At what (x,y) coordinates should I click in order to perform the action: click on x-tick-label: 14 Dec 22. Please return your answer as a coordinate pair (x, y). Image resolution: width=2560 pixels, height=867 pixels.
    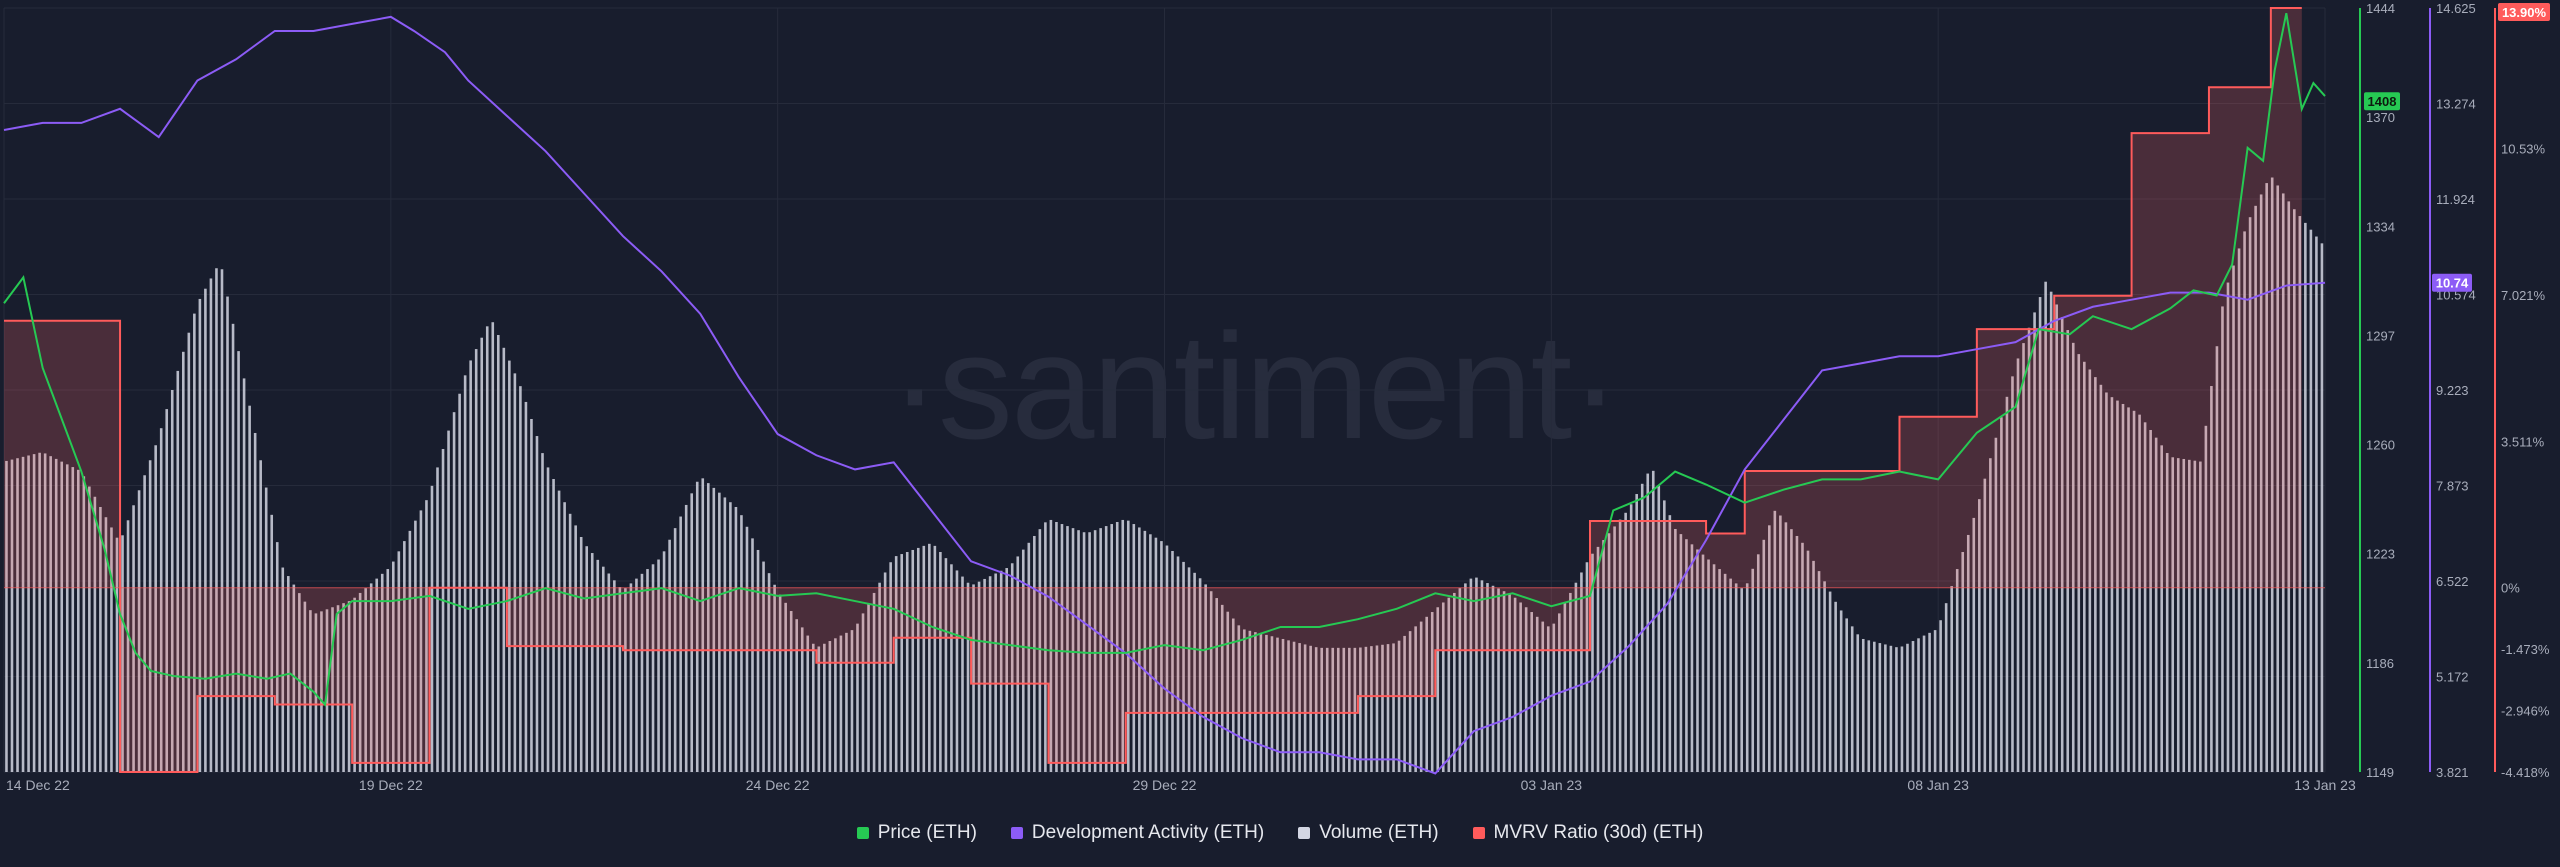
    Looking at the image, I should click on (38, 785).